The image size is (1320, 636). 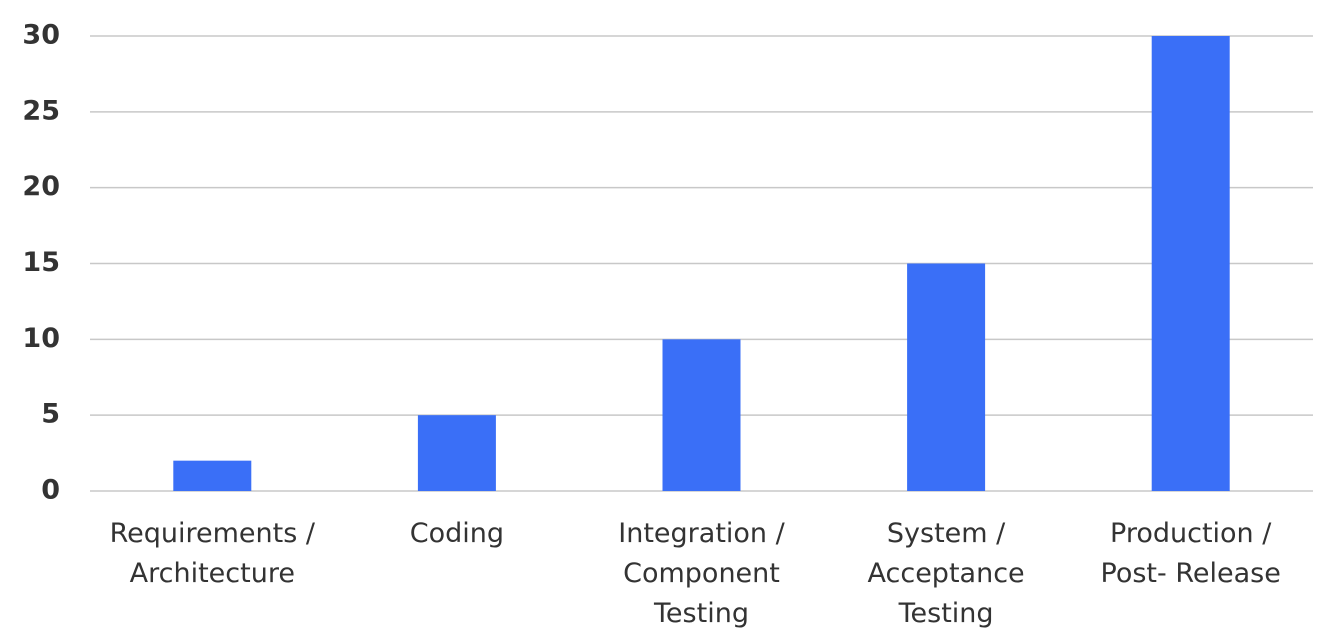 I want to click on y-tick-label: 15, so click(x=41, y=262).